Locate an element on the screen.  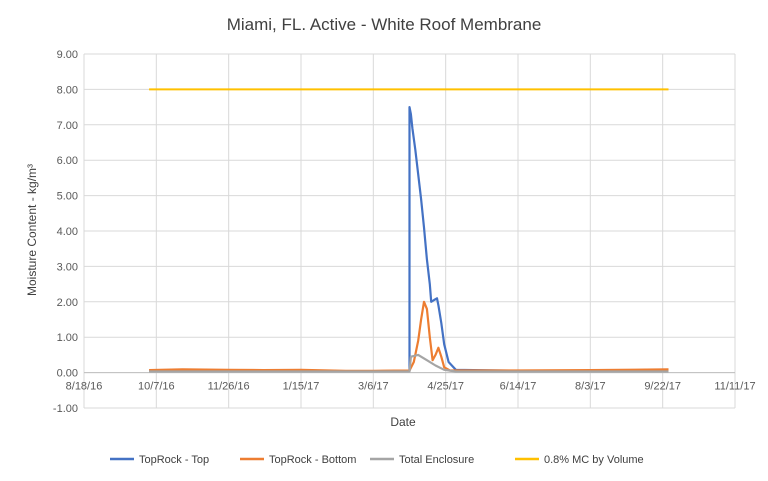
legend-item: 0.8% MC by Volume is located at coordinates (579, 460).